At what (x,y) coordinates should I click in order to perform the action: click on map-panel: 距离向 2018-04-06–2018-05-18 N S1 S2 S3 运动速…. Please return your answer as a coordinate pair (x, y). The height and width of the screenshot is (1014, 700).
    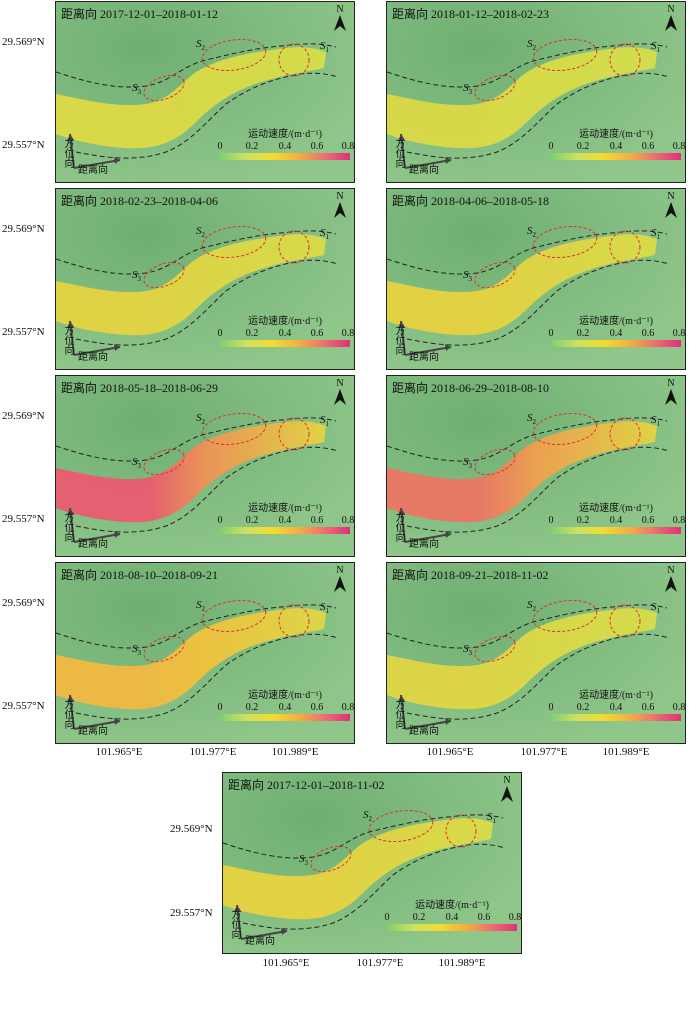
    Looking at the image, I should click on (536, 279).